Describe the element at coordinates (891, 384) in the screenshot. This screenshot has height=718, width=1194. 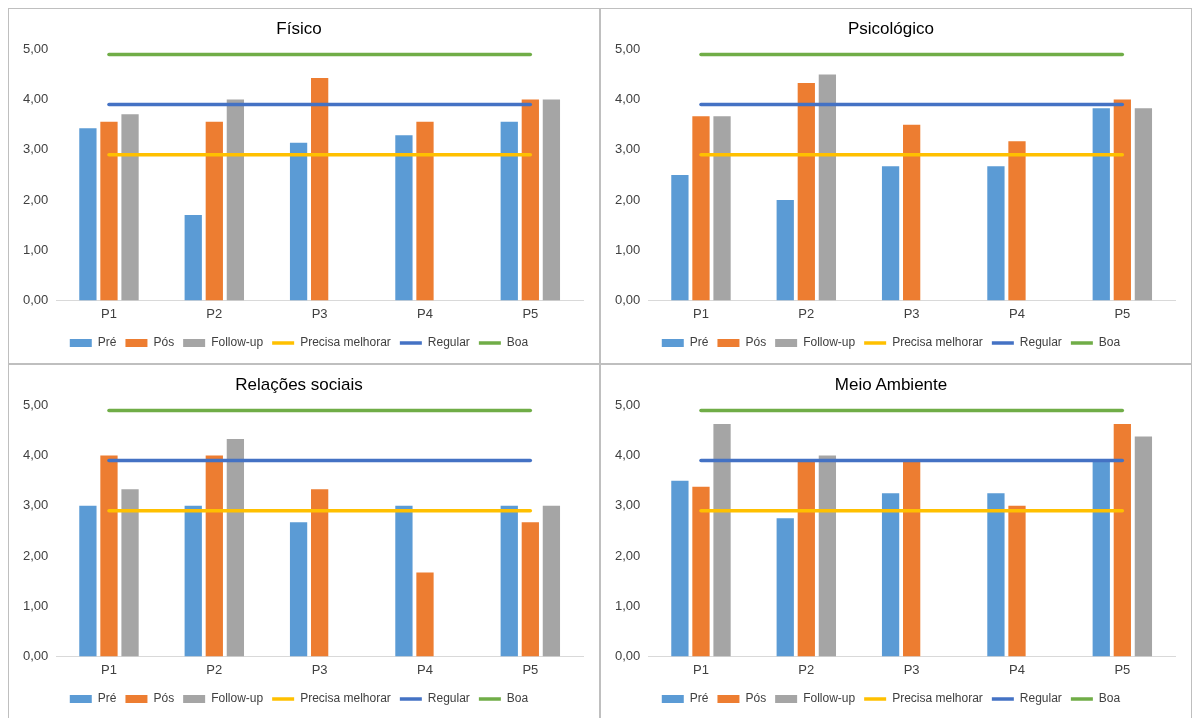
I see `chart-title: Meio Ambiente` at that location.